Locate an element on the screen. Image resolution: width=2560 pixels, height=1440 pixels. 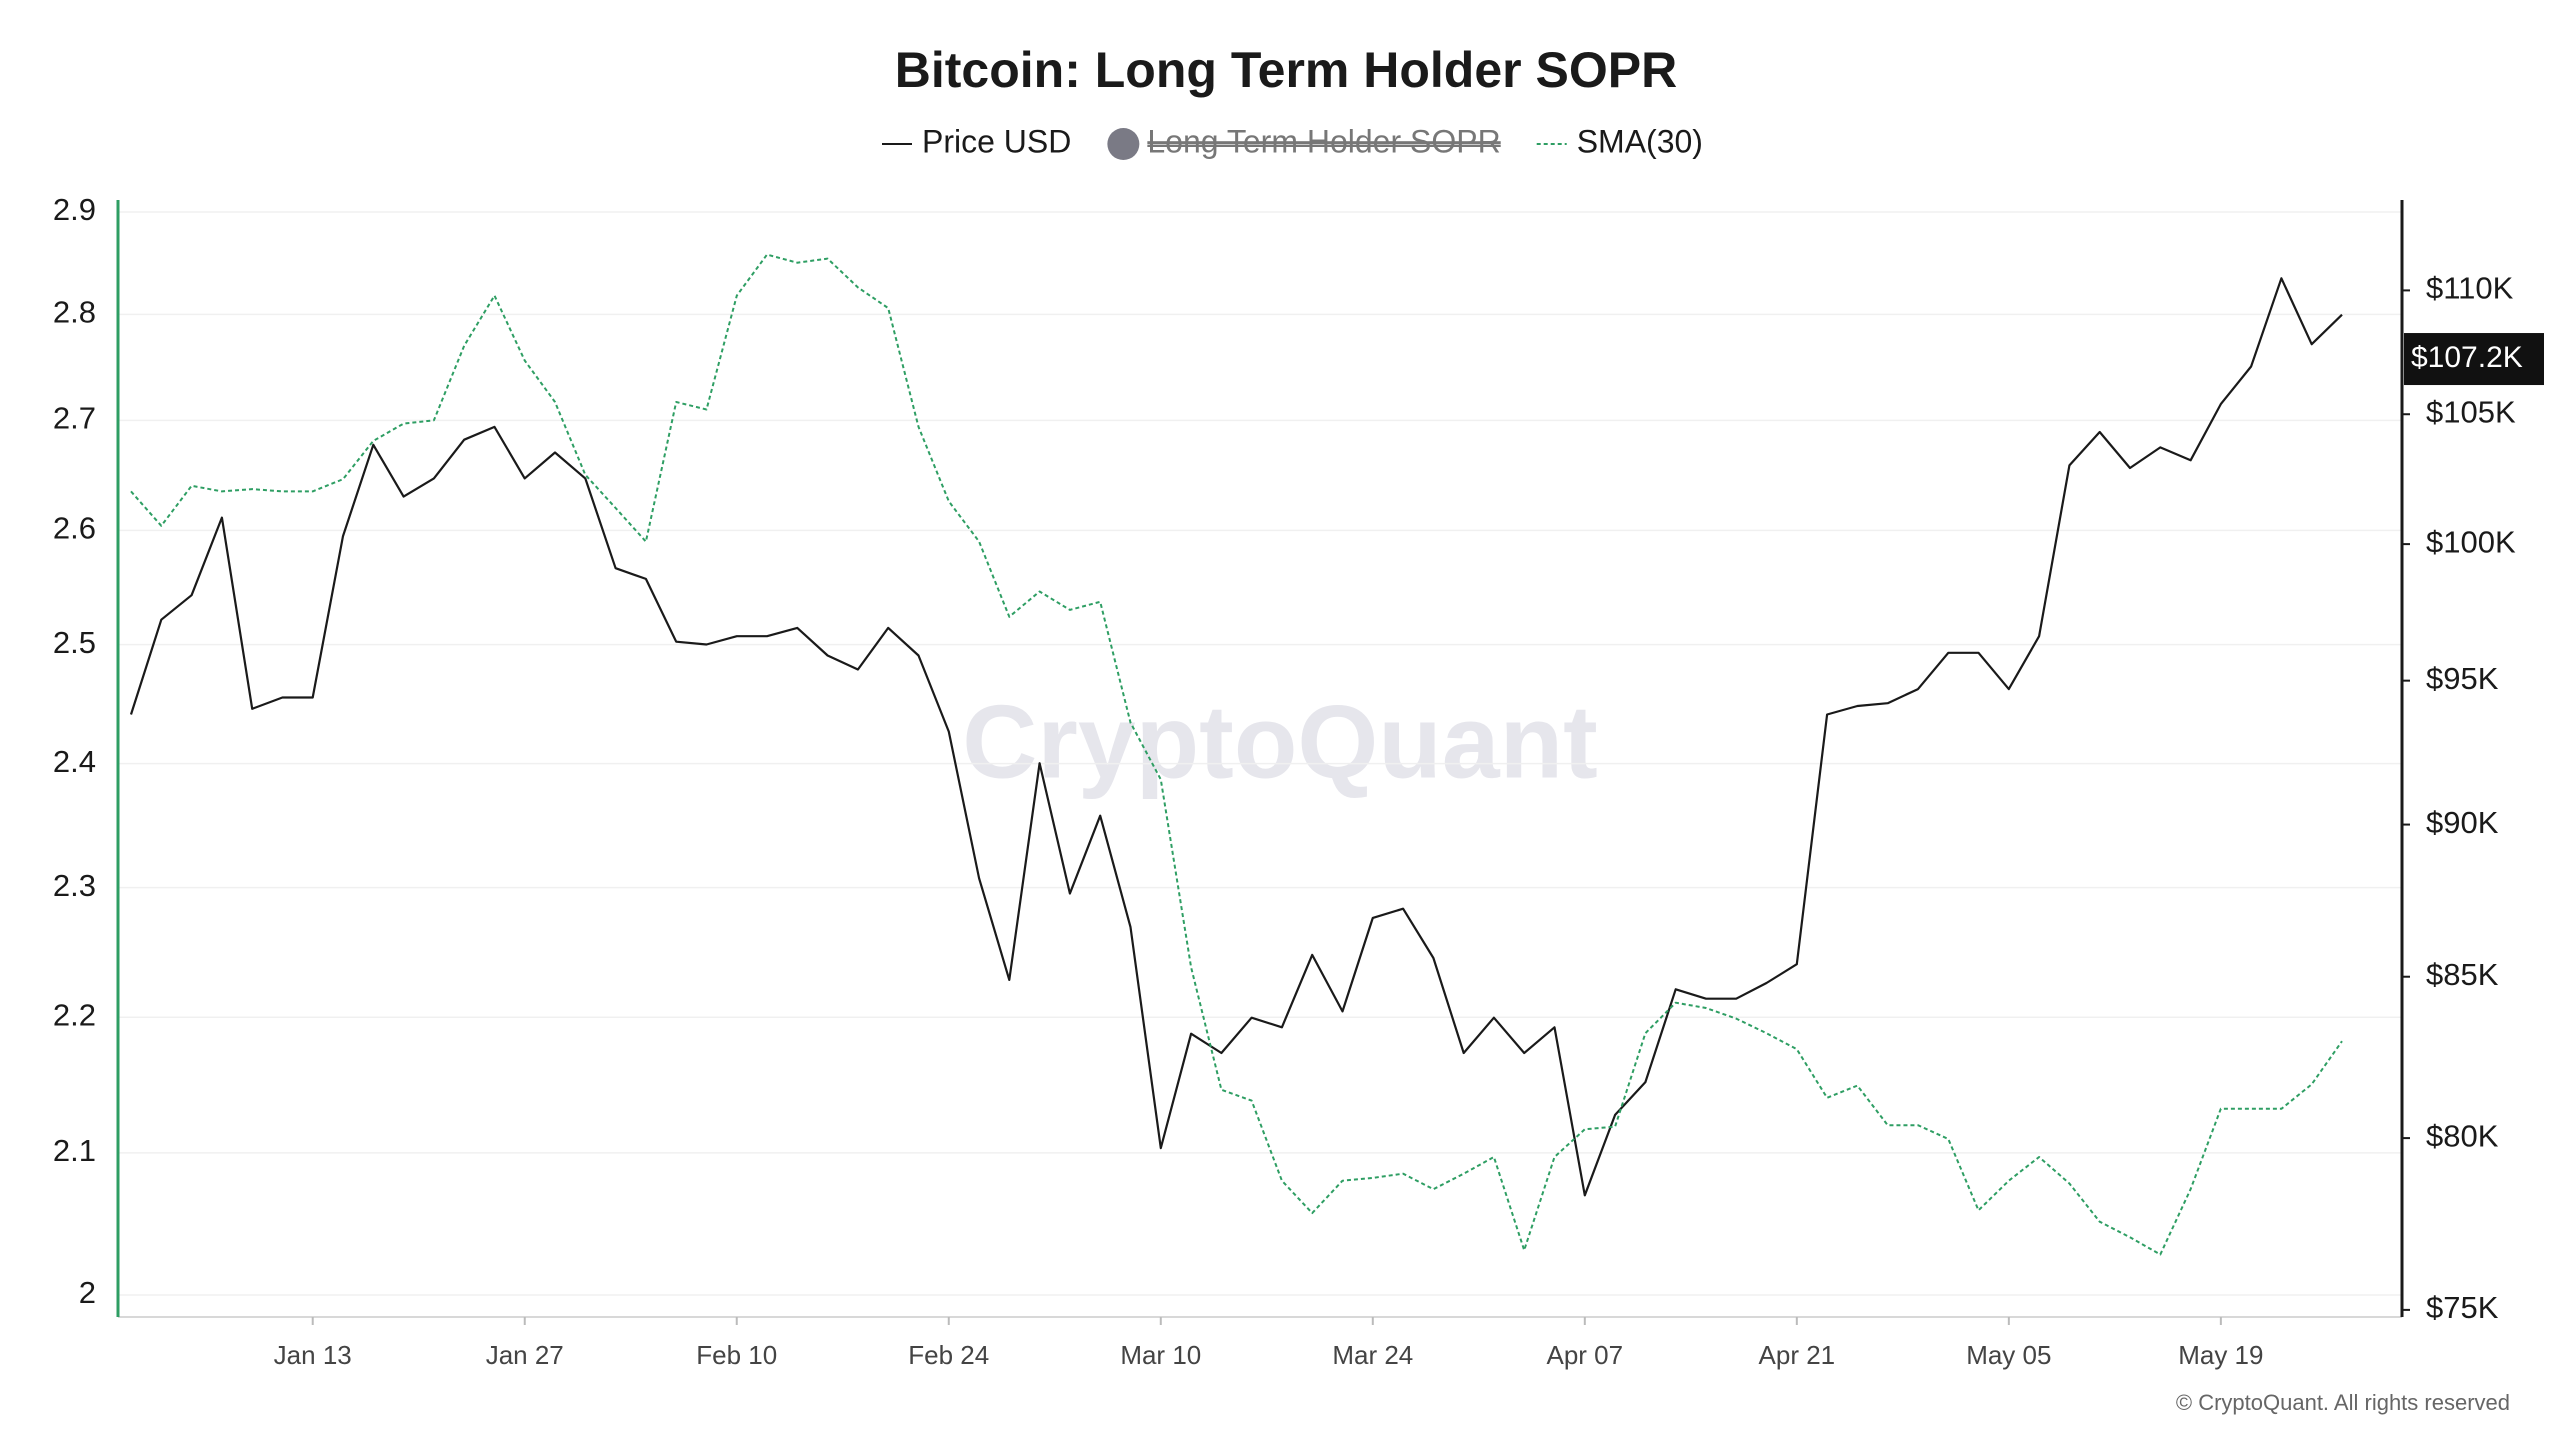
x-tick-label: Apr 21 is located at coordinates (1797, 1355).